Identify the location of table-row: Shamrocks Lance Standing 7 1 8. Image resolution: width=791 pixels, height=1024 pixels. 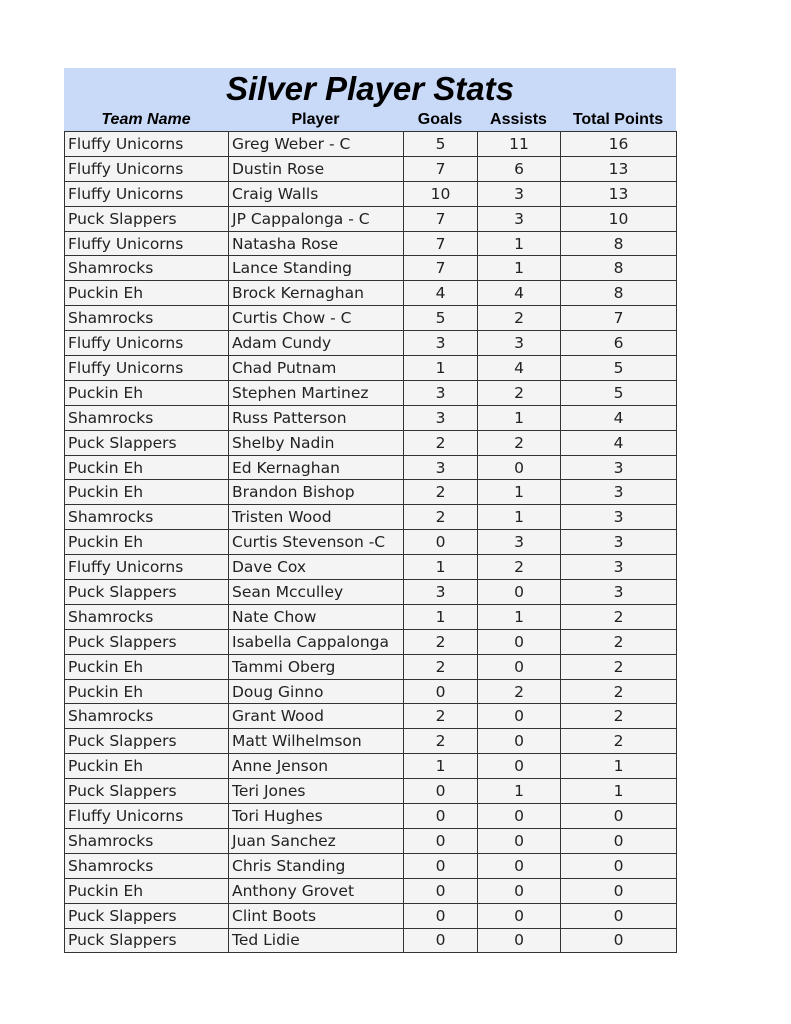
(370, 268).